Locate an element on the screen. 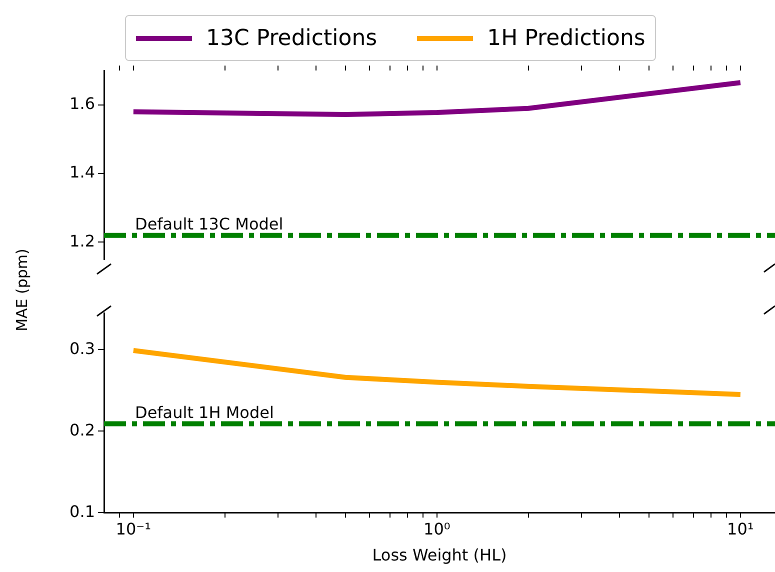  legend-label: 13C Predictions is located at coordinates (292, 38).